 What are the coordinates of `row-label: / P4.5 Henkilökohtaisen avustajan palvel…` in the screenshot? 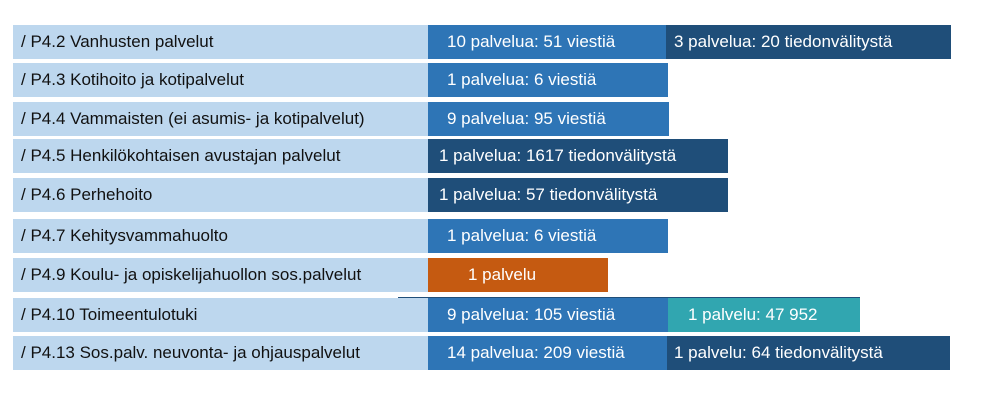 It's located at (220, 156).